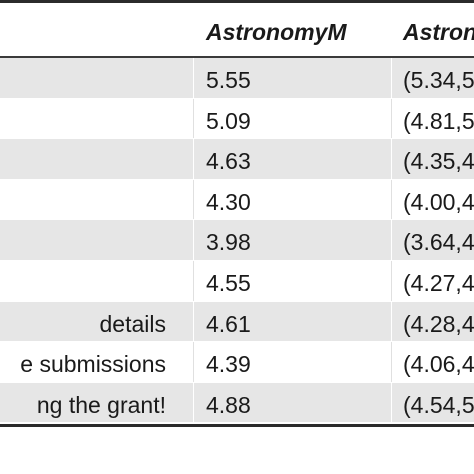 Image resolution: width=474 pixels, height=474 pixels. I want to click on table-row: 4.63 (4.35,4, so click(237, 159).